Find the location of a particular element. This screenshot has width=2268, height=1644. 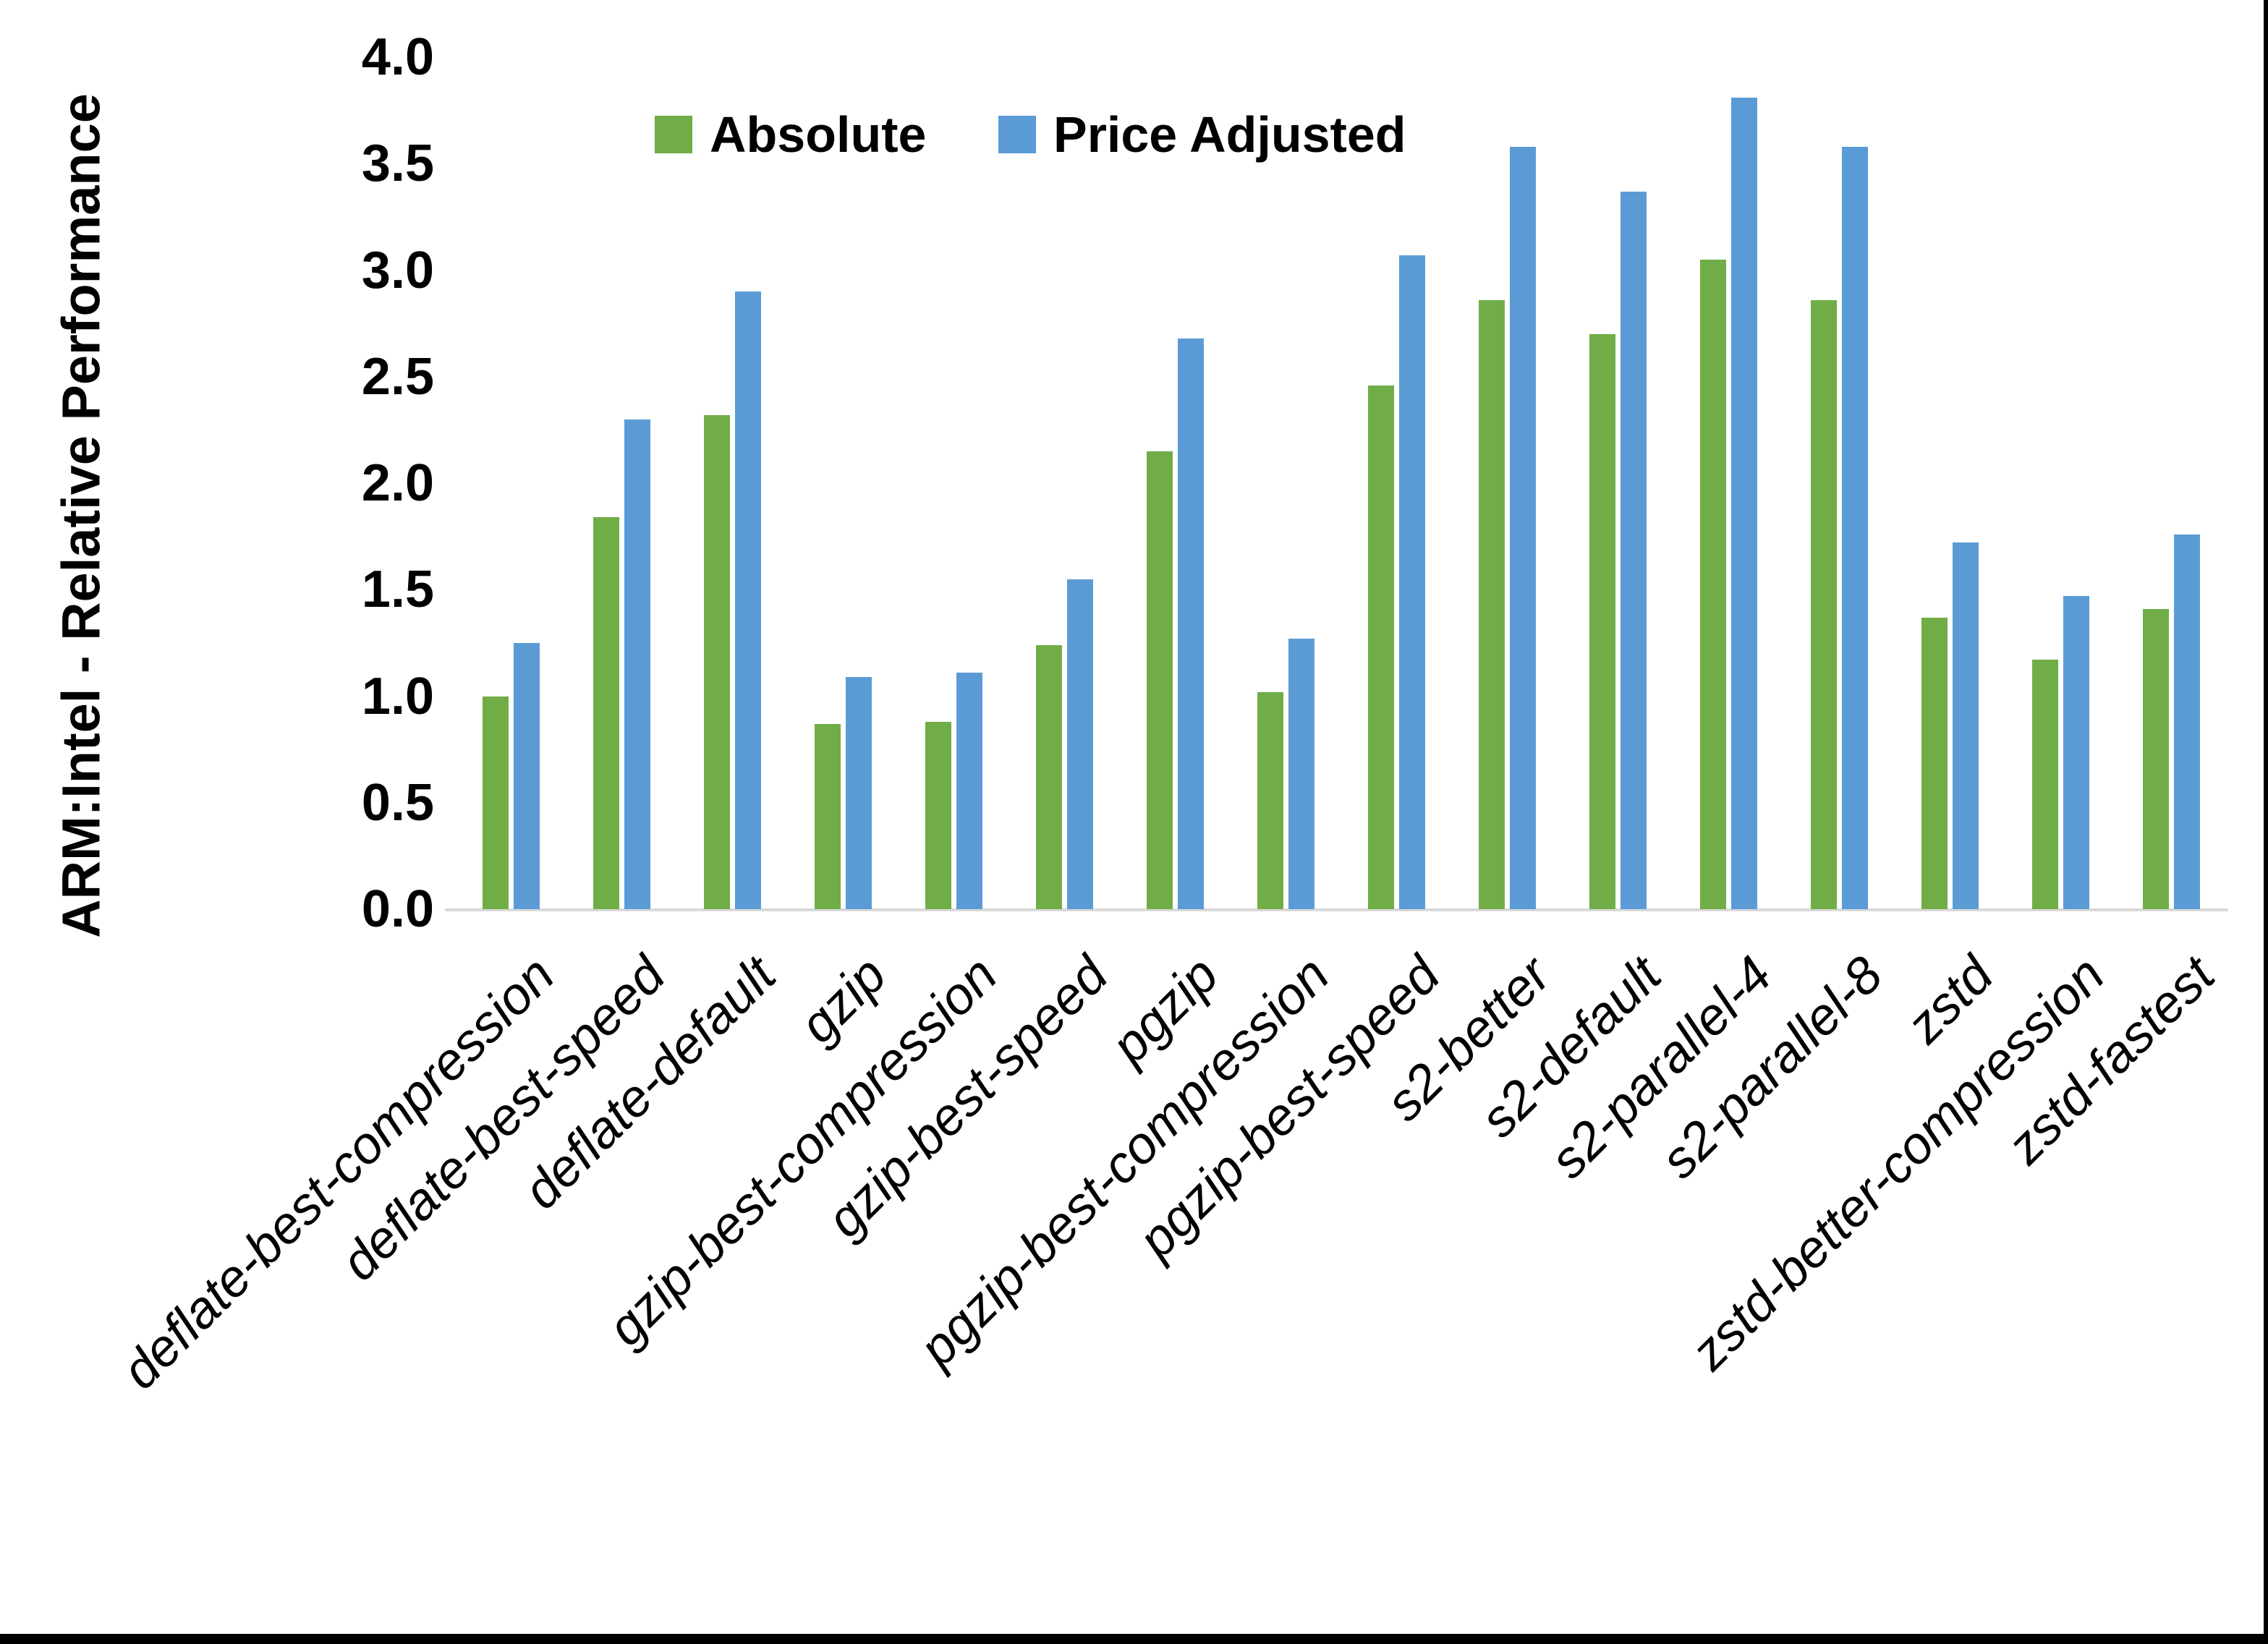

legend-item-absolute: Absolute is located at coordinates (790, 134).